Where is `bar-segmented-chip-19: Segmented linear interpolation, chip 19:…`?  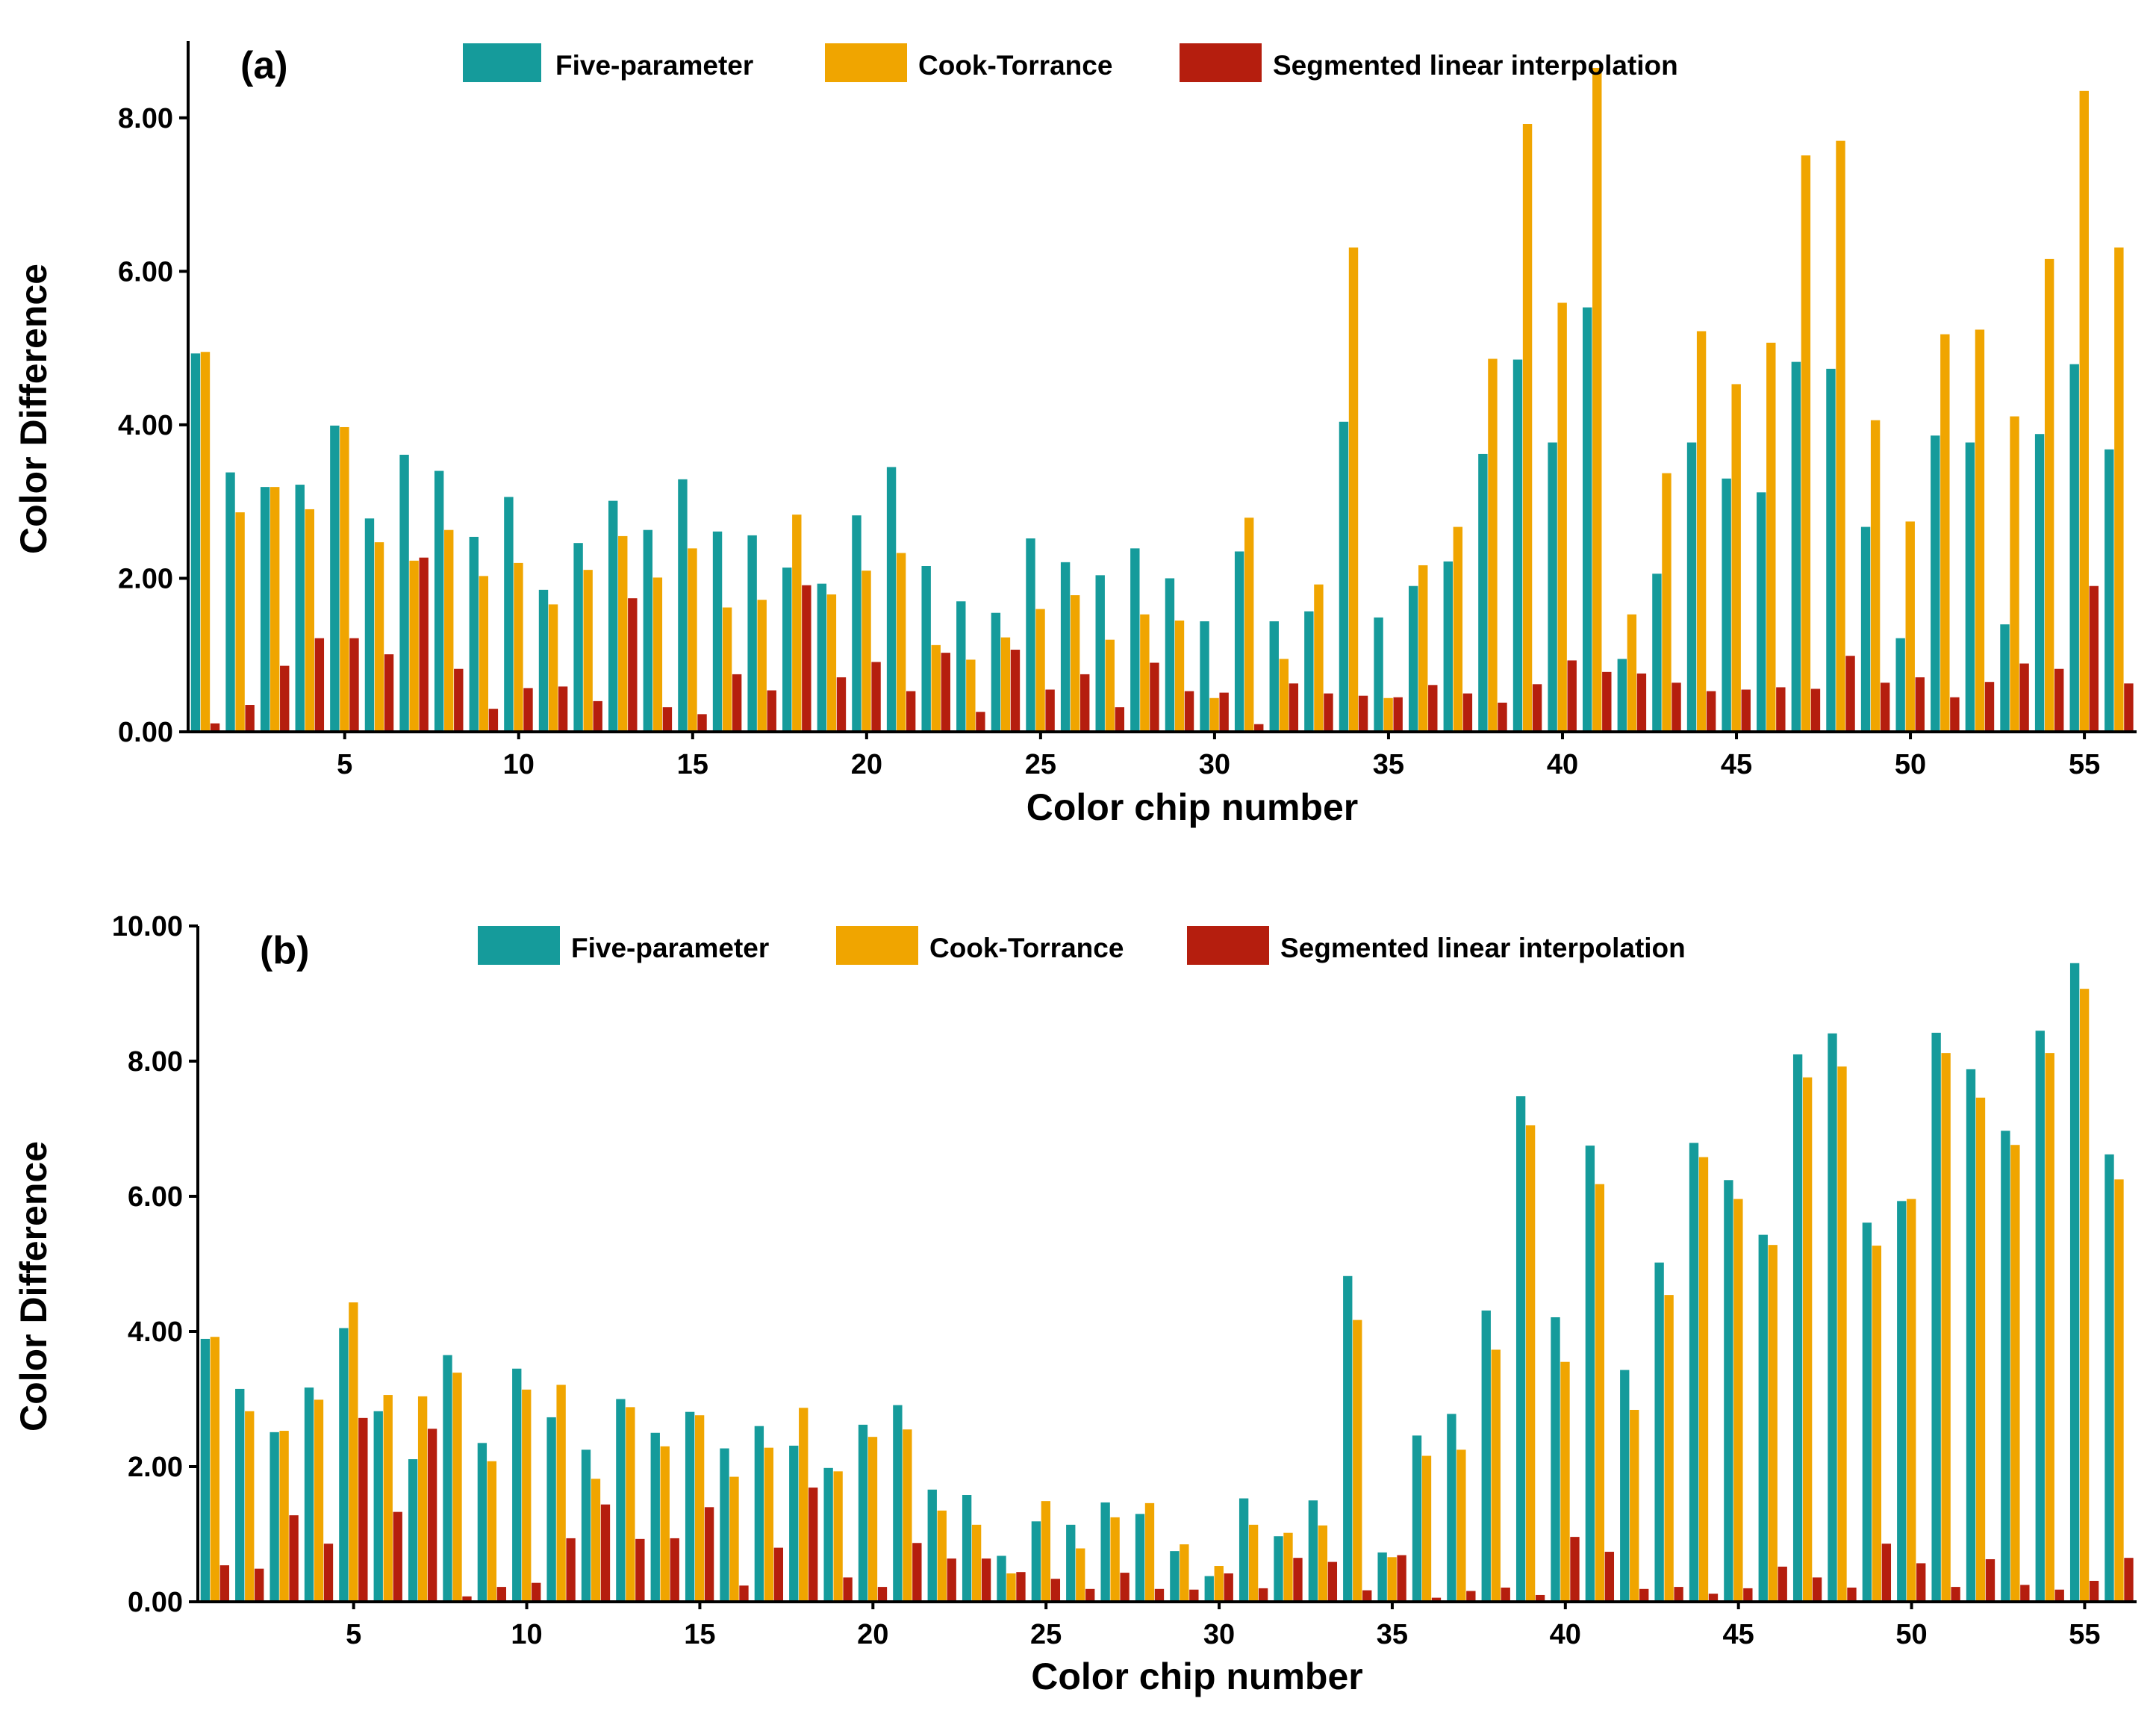 bar-segmented-chip-19: Segmented linear interpolation, chip 19:… is located at coordinates (841, 704).